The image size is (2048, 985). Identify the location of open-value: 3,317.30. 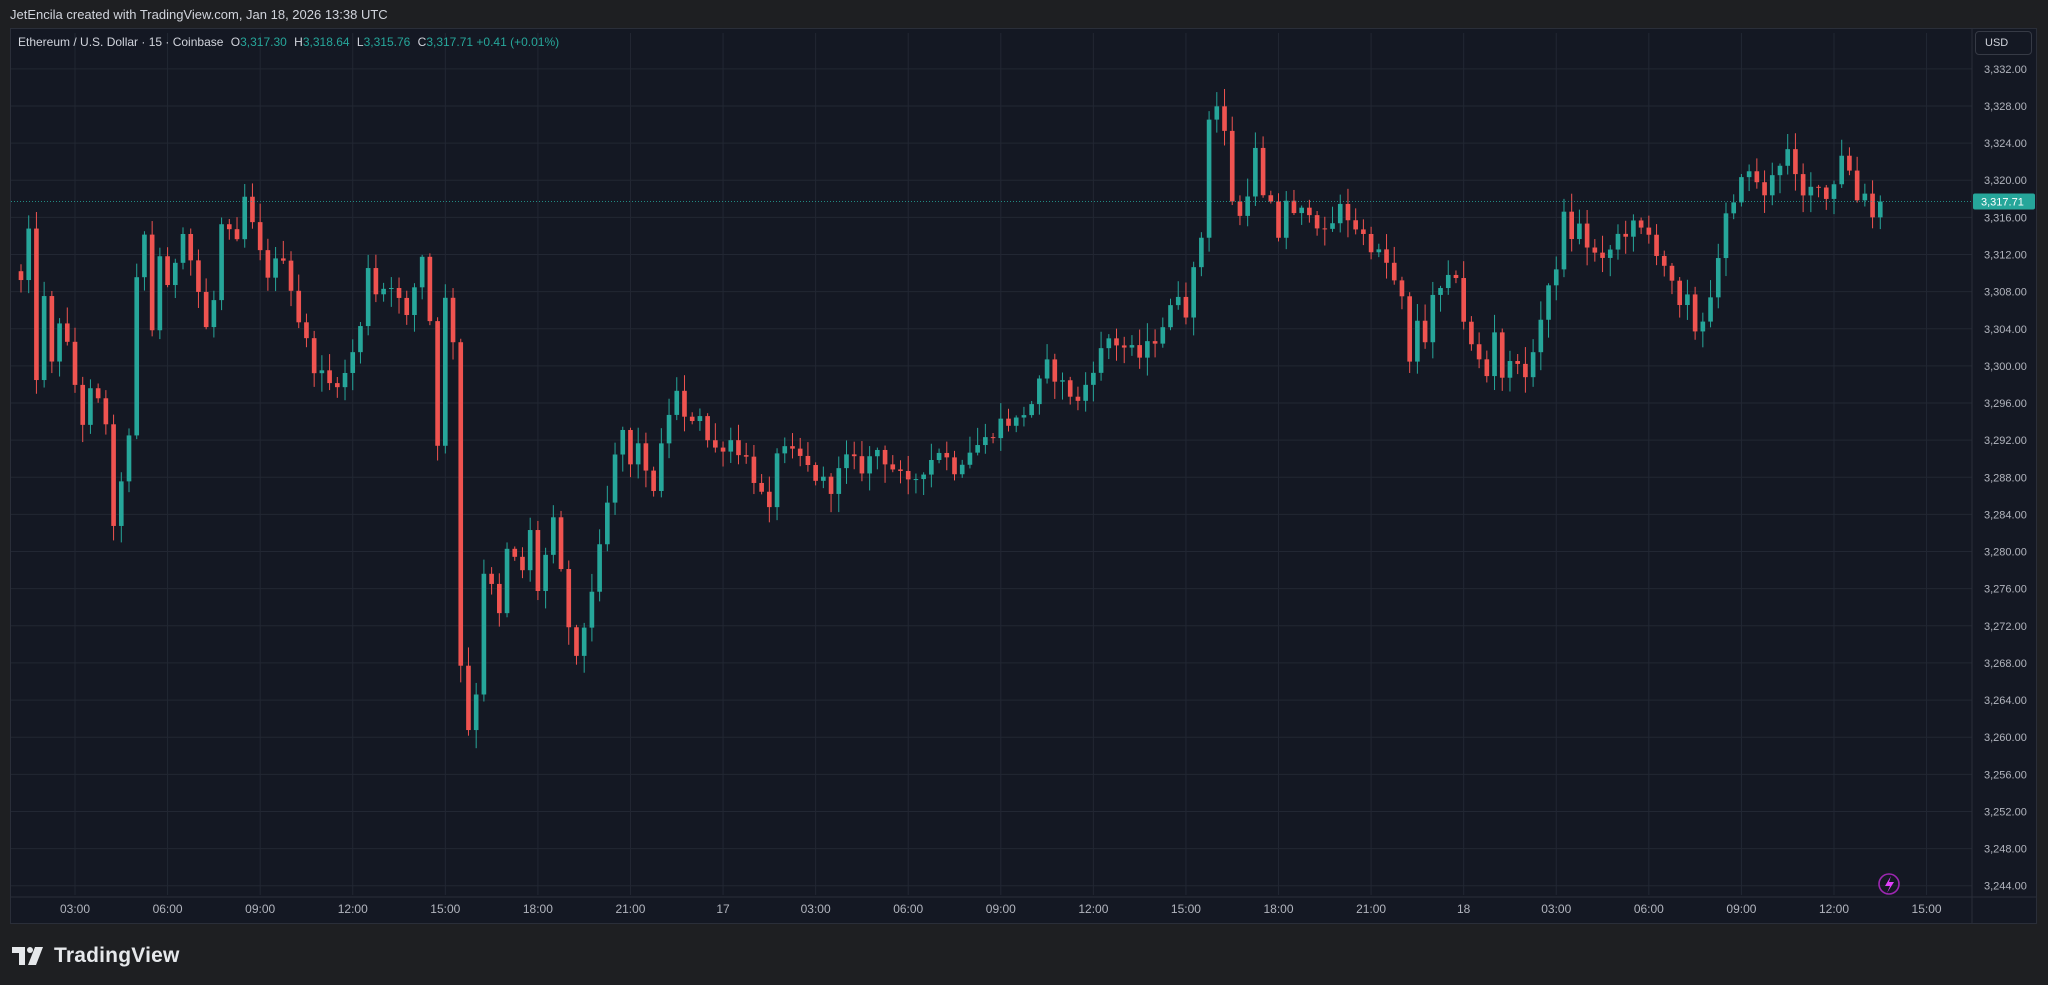
(263, 42).